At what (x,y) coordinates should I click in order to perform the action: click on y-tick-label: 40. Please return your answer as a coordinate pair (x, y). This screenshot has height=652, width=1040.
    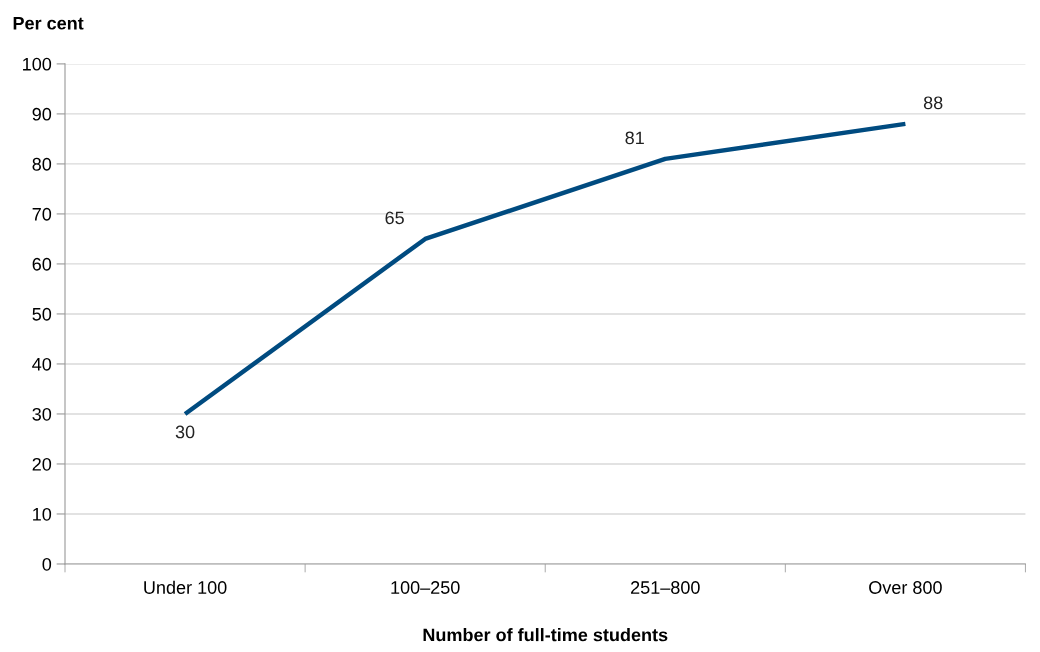
    Looking at the image, I should click on (42, 364).